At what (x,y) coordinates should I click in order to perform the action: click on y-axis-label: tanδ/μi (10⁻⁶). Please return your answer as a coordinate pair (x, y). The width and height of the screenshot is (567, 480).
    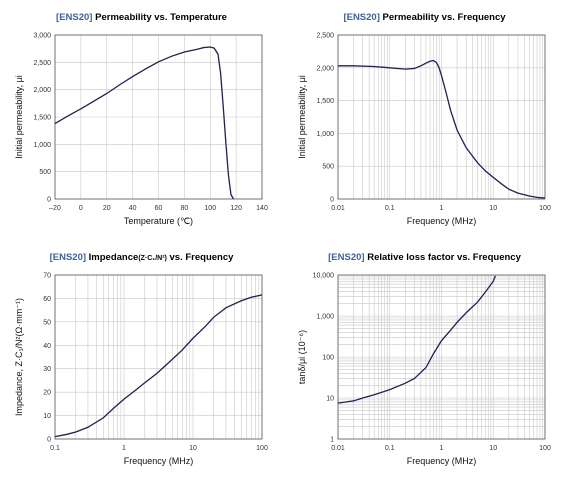
    Looking at the image, I should click on (302, 357).